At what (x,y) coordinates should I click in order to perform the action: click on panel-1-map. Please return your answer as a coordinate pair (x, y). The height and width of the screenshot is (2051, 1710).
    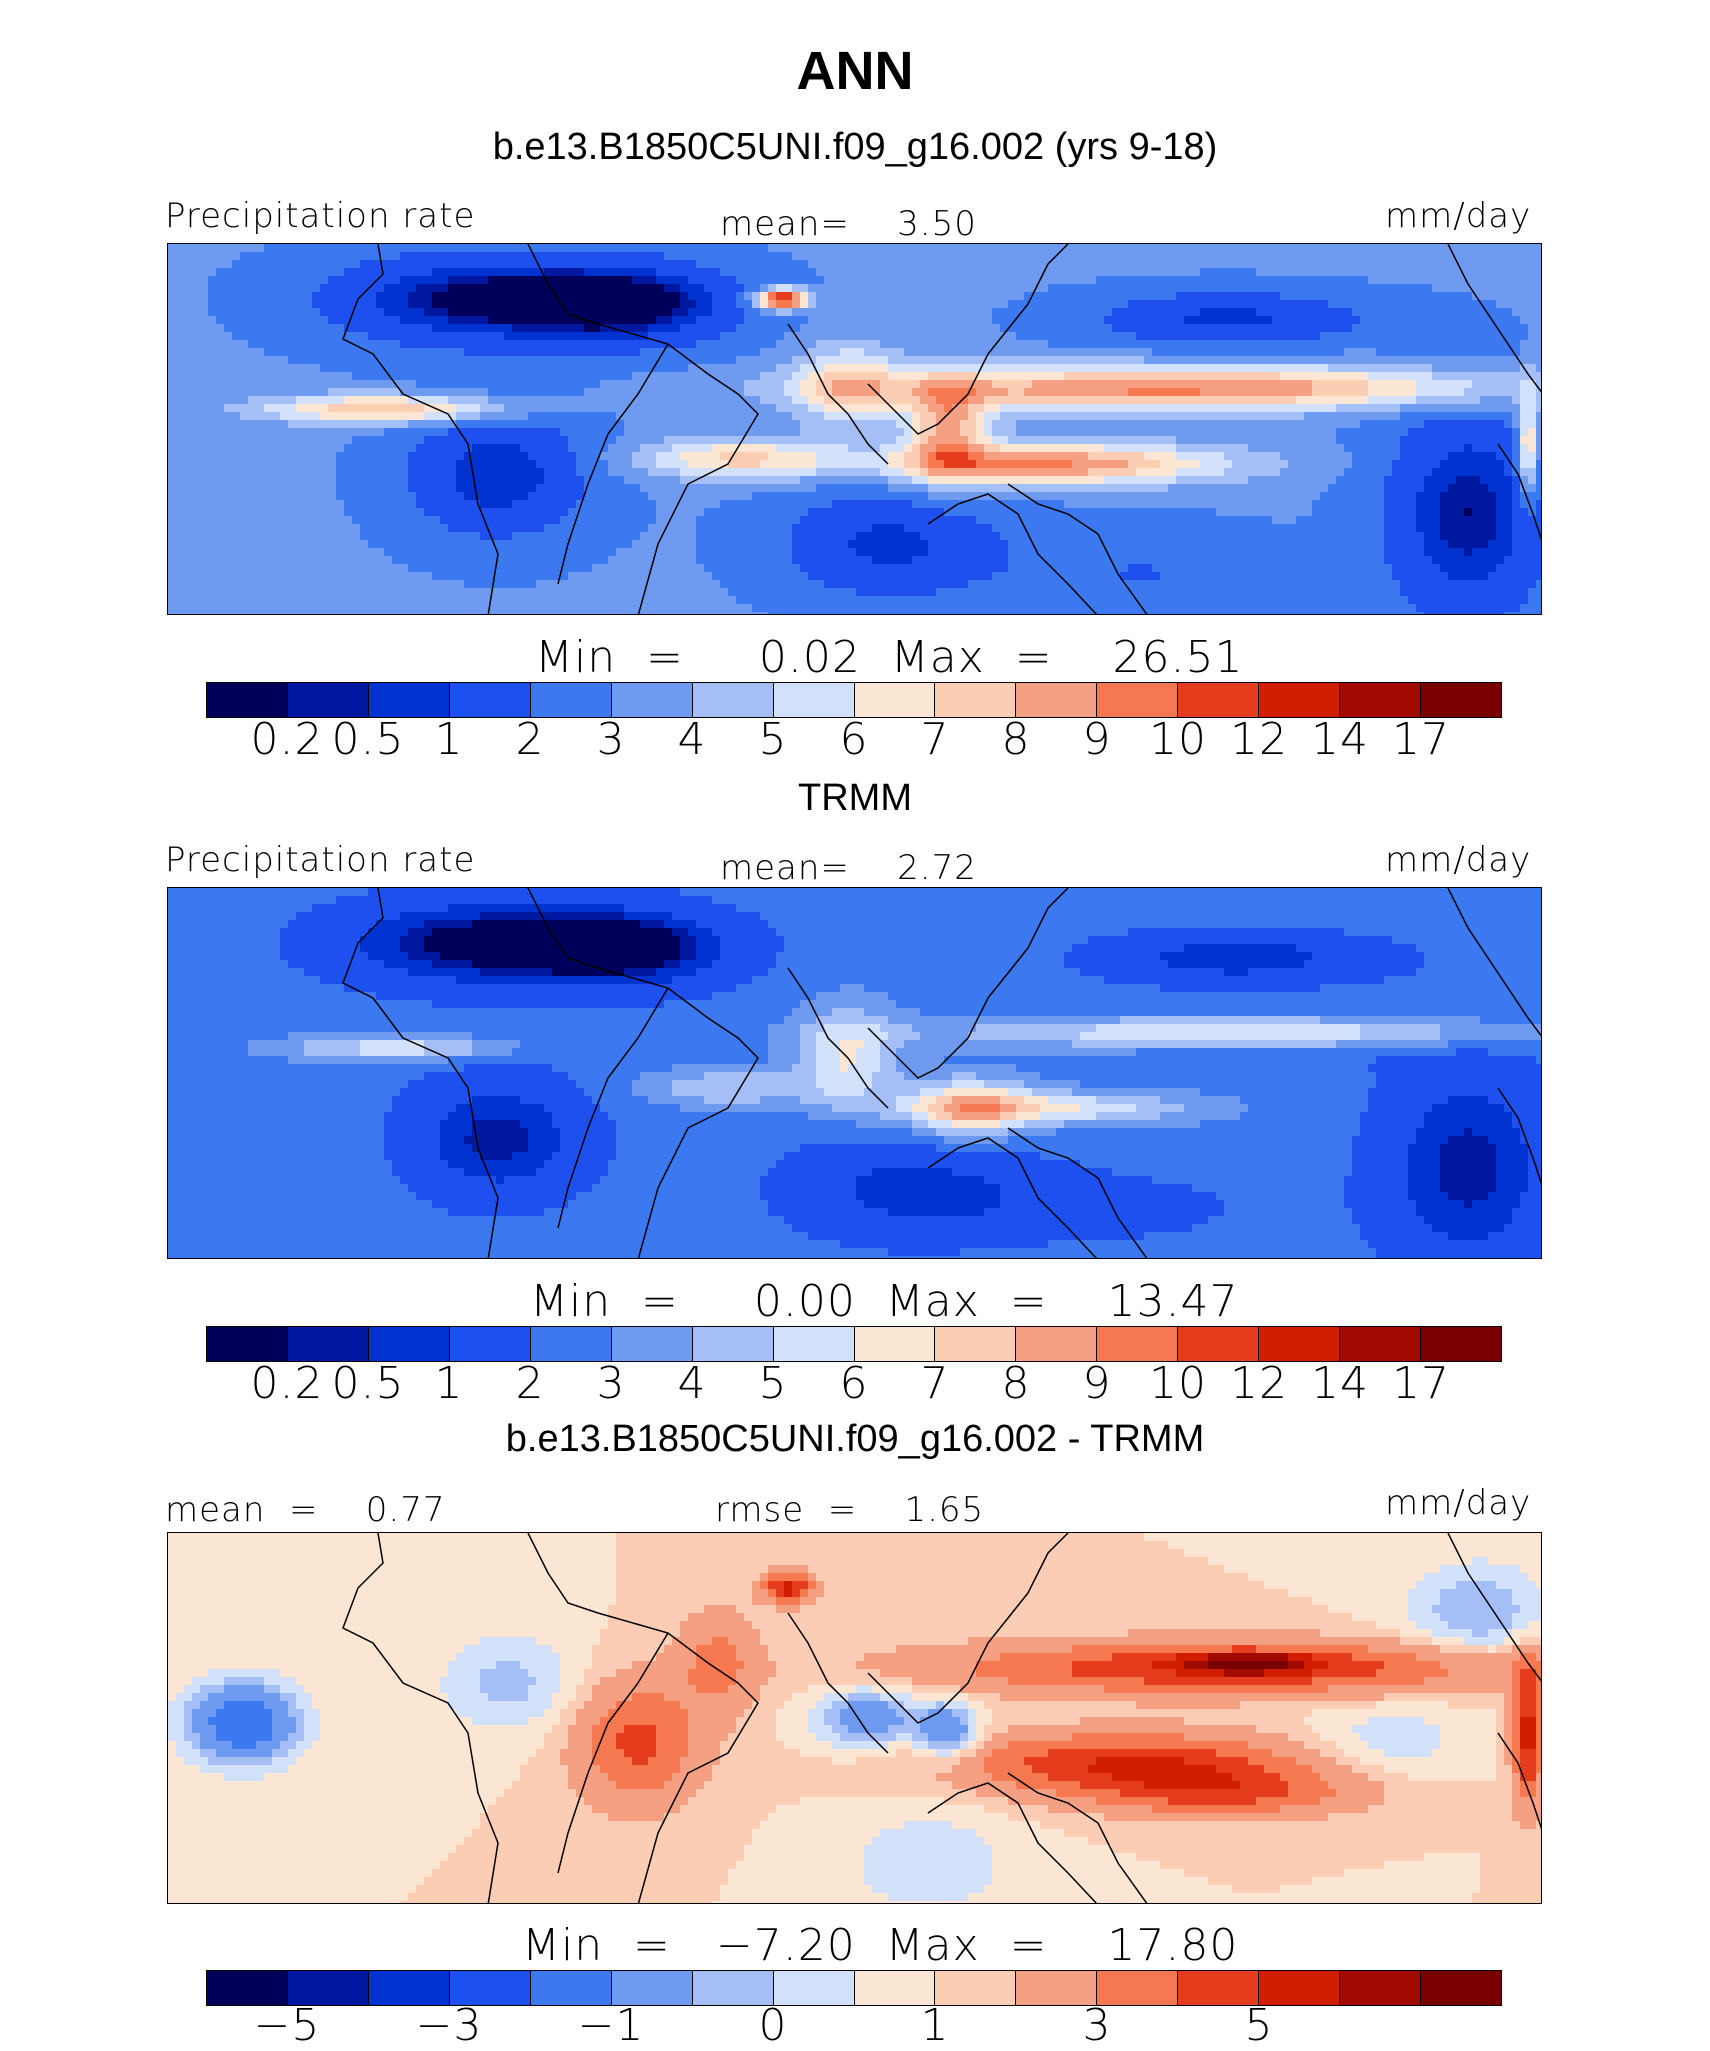
    Looking at the image, I should click on (854, 429).